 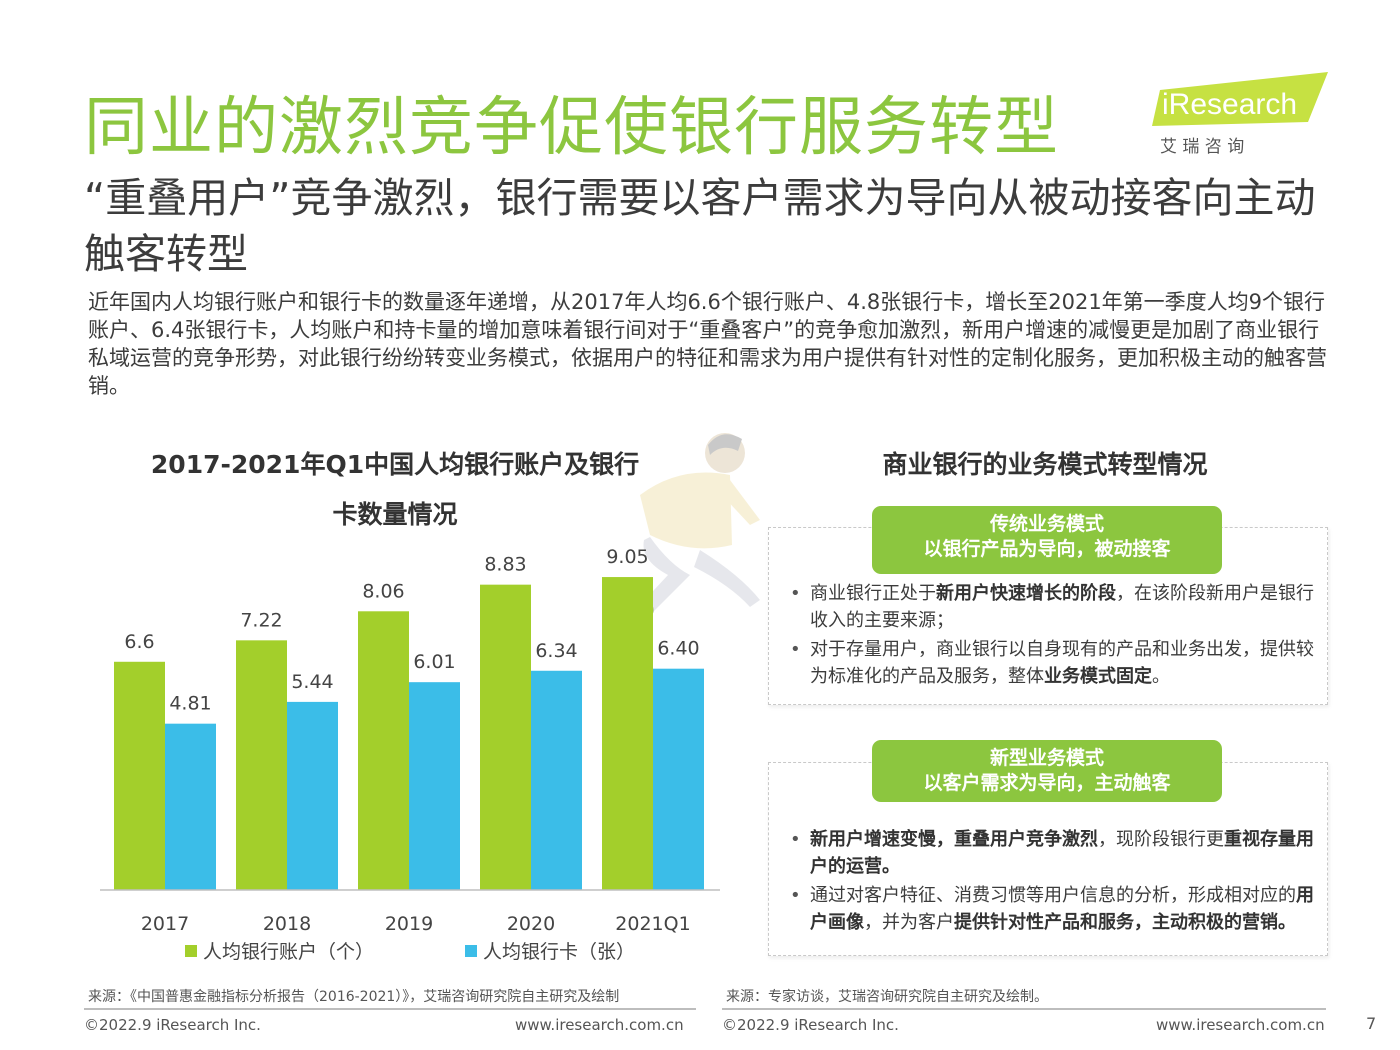 What do you see at coordinates (700, 226) in the screenshot?
I see `page-subtitle: “重叠用户”竞争激烈，银行需要以客户需求为导向从被动接客向主动触客转型` at bounding box center [700, 226].